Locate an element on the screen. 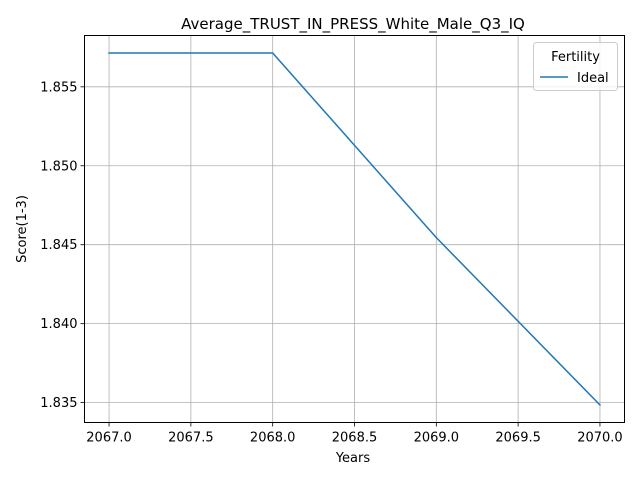 This screenshot has width=640, height=480. y-ticks: 1.835 1.840 1.845 1.850 1.855 is located at coordinates (62, 245).